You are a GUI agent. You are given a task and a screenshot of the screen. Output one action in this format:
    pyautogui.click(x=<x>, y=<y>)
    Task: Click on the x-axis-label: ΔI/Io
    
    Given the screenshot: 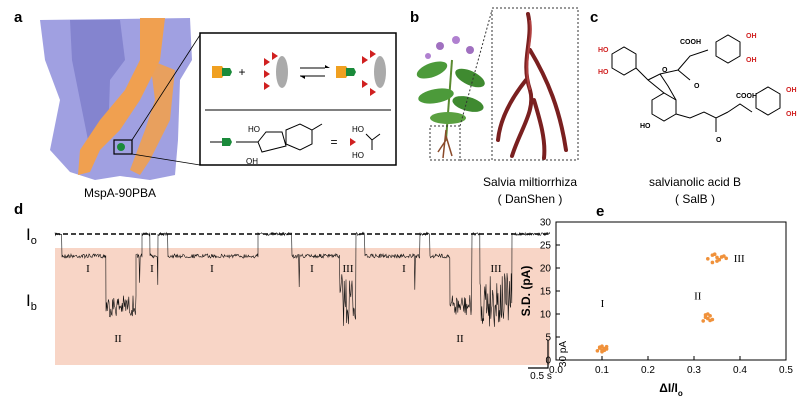 What is the action you would take?
    pyautogui.click(x=671, y=389)
    